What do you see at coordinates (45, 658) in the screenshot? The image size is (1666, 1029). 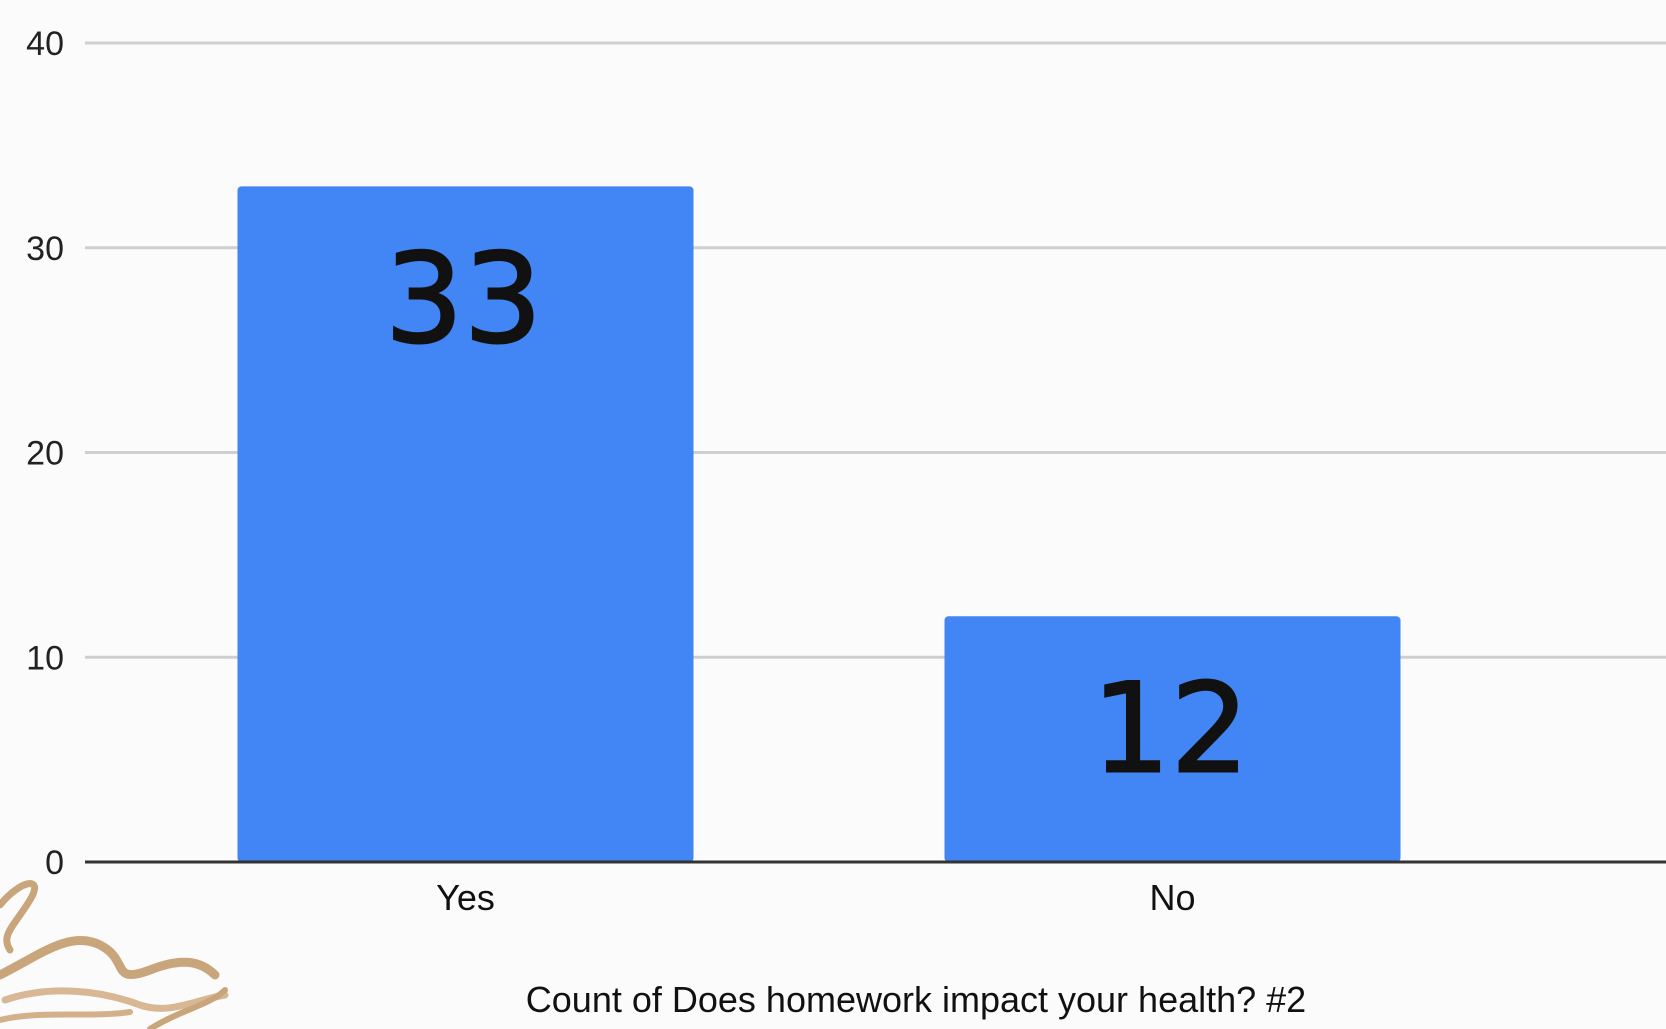 I see `y-tick-label: 10` at bounding box center [45, 658].